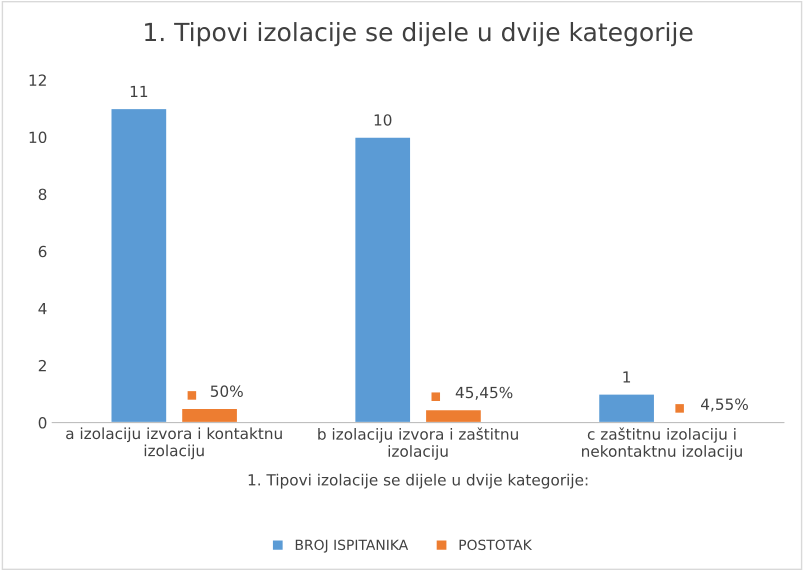  What do you see at coordinates (496, 545) in the screenshot?
I see `legend-label: POSTOTAK` at bounding box center [496, 545].